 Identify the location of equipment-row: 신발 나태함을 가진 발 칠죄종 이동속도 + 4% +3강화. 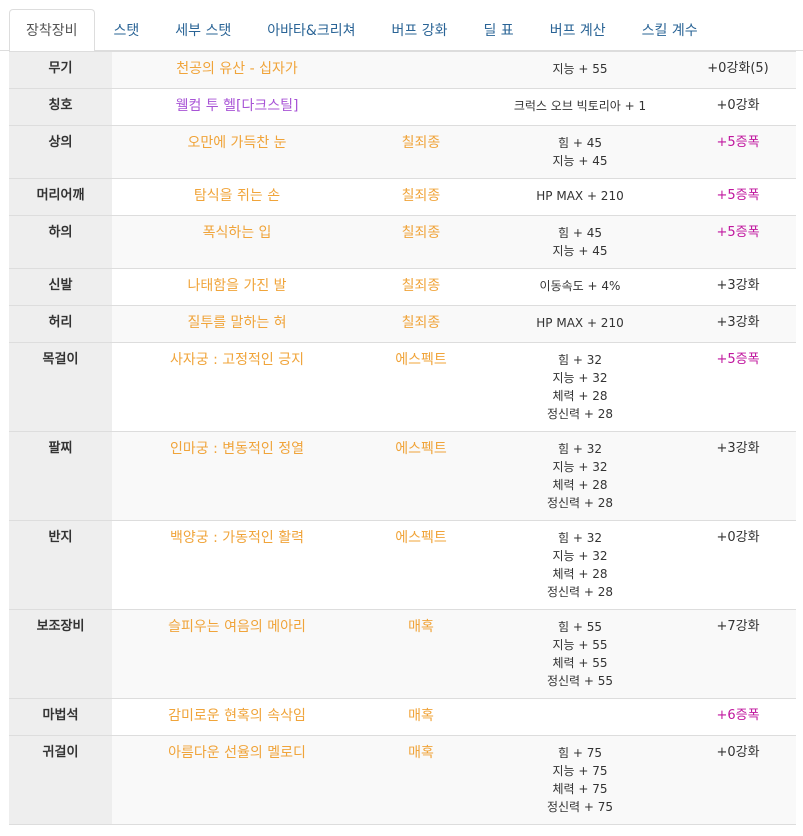
(402, 287).